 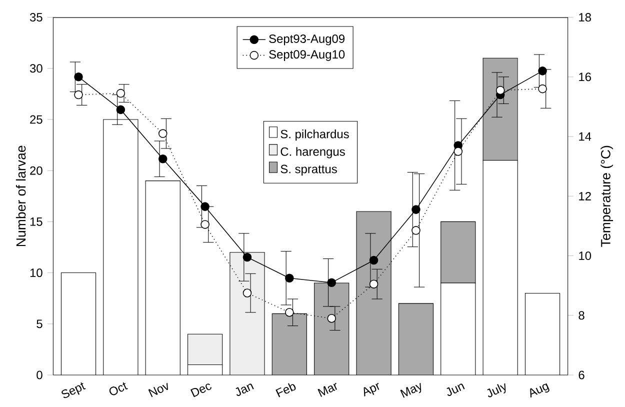 What do you see at coordinates (201, 391) in the screenshot?
I see `x-tick-label: Dec` at bounding box center [201, 391].